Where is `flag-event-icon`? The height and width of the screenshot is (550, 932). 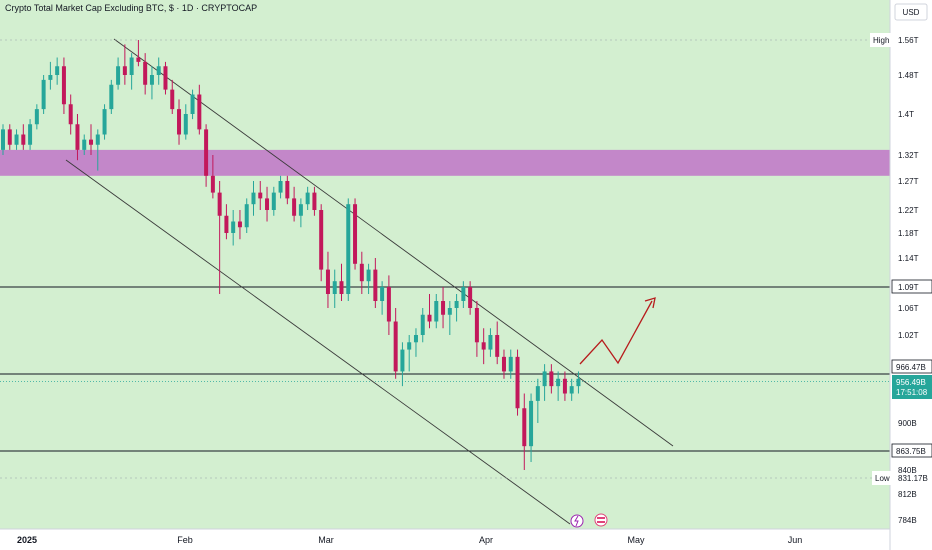
flag-event-icon is located at coordinates (601, 520).